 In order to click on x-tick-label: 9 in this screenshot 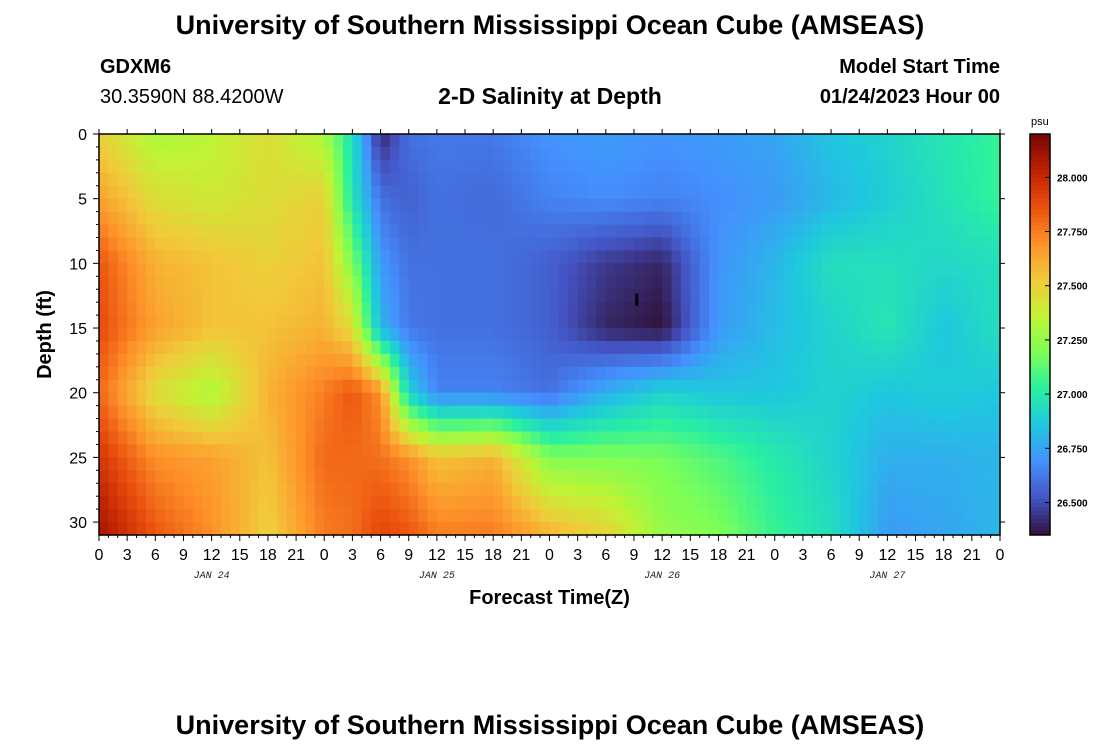, I will do `click(408, 555)`.